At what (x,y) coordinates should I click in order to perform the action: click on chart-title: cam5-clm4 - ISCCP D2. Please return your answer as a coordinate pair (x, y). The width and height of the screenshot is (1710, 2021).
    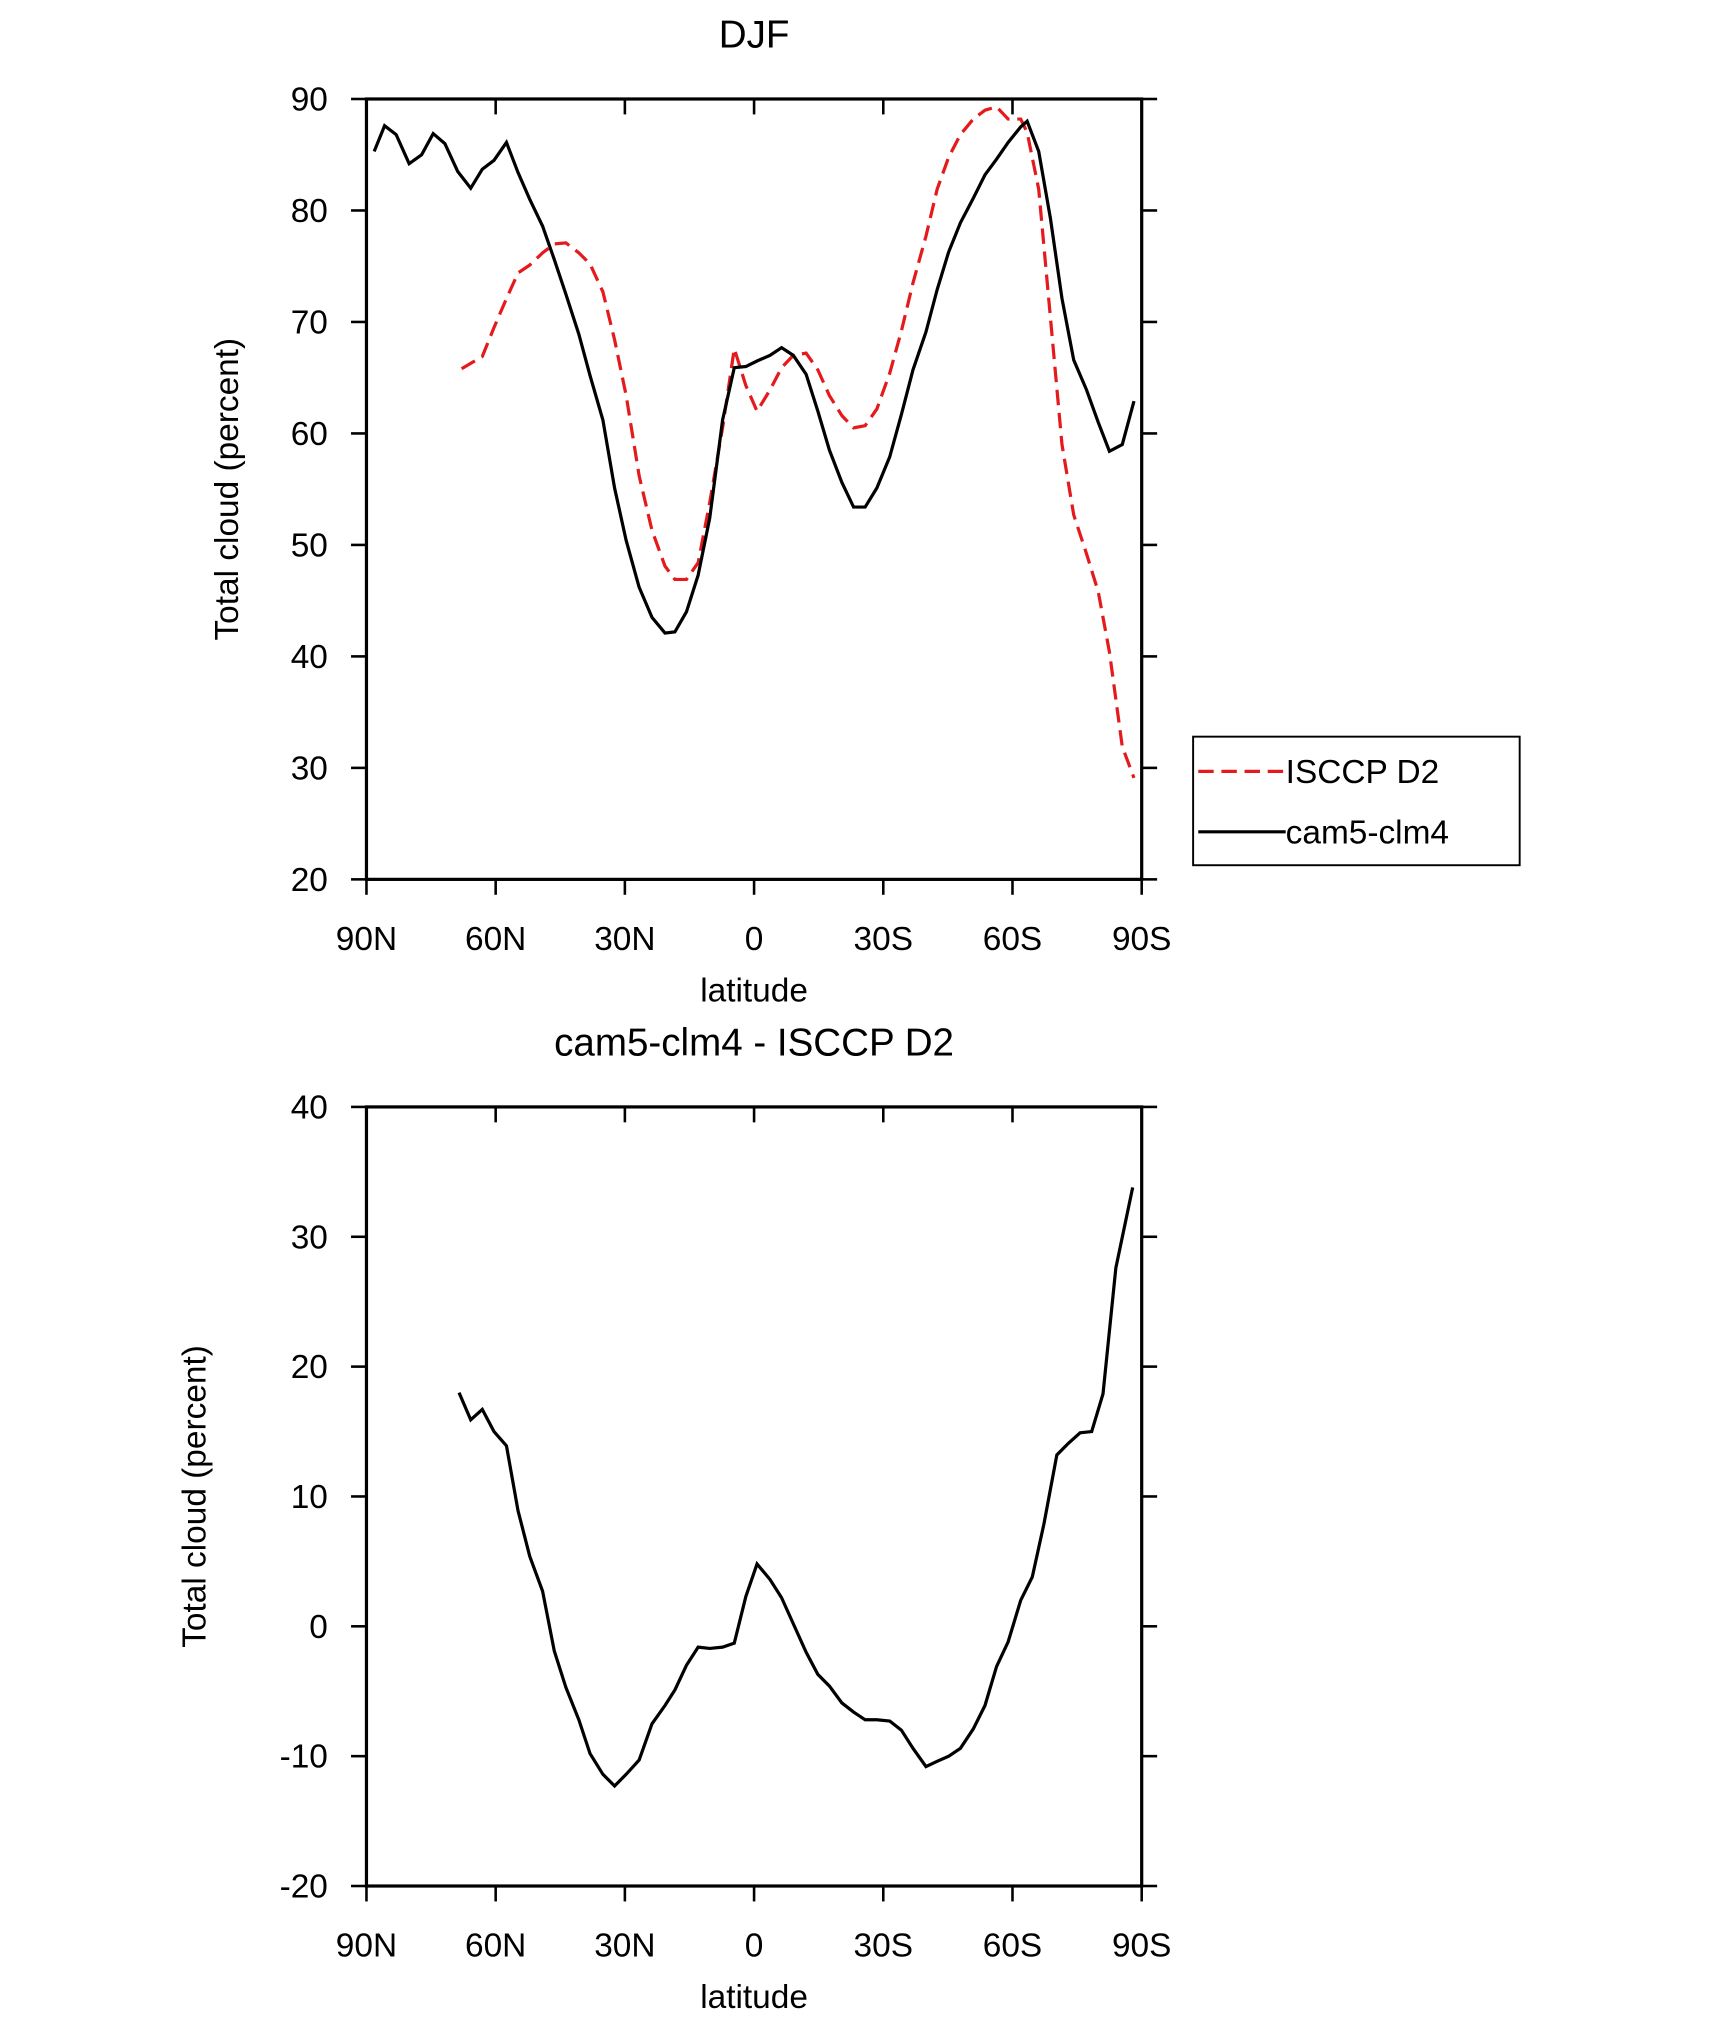
    Looking at the image, I should click on (754, 1042).